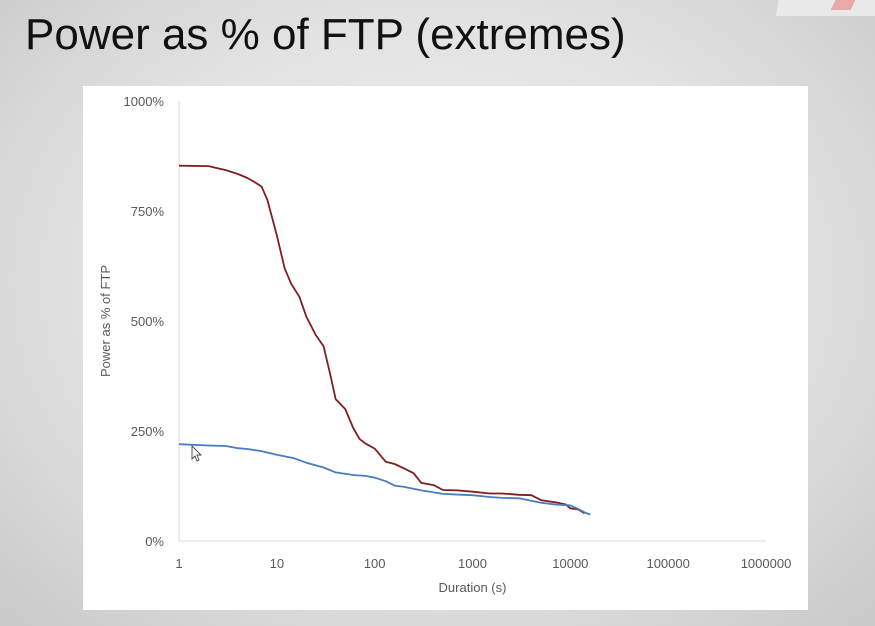 This screenshot has width=875, height=626. Describe the element at coordinates (472, 563) in the screenshot. I see `x-tick-label: 1000` at that location.